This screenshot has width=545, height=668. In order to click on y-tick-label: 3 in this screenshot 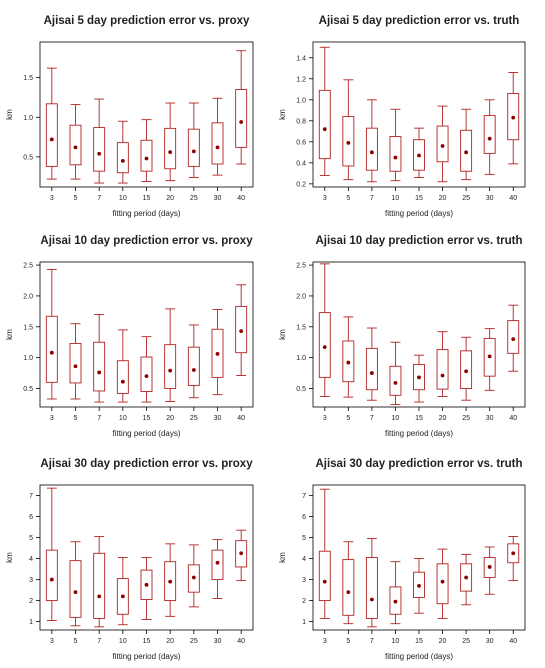, I will do `click(304, 580)`.